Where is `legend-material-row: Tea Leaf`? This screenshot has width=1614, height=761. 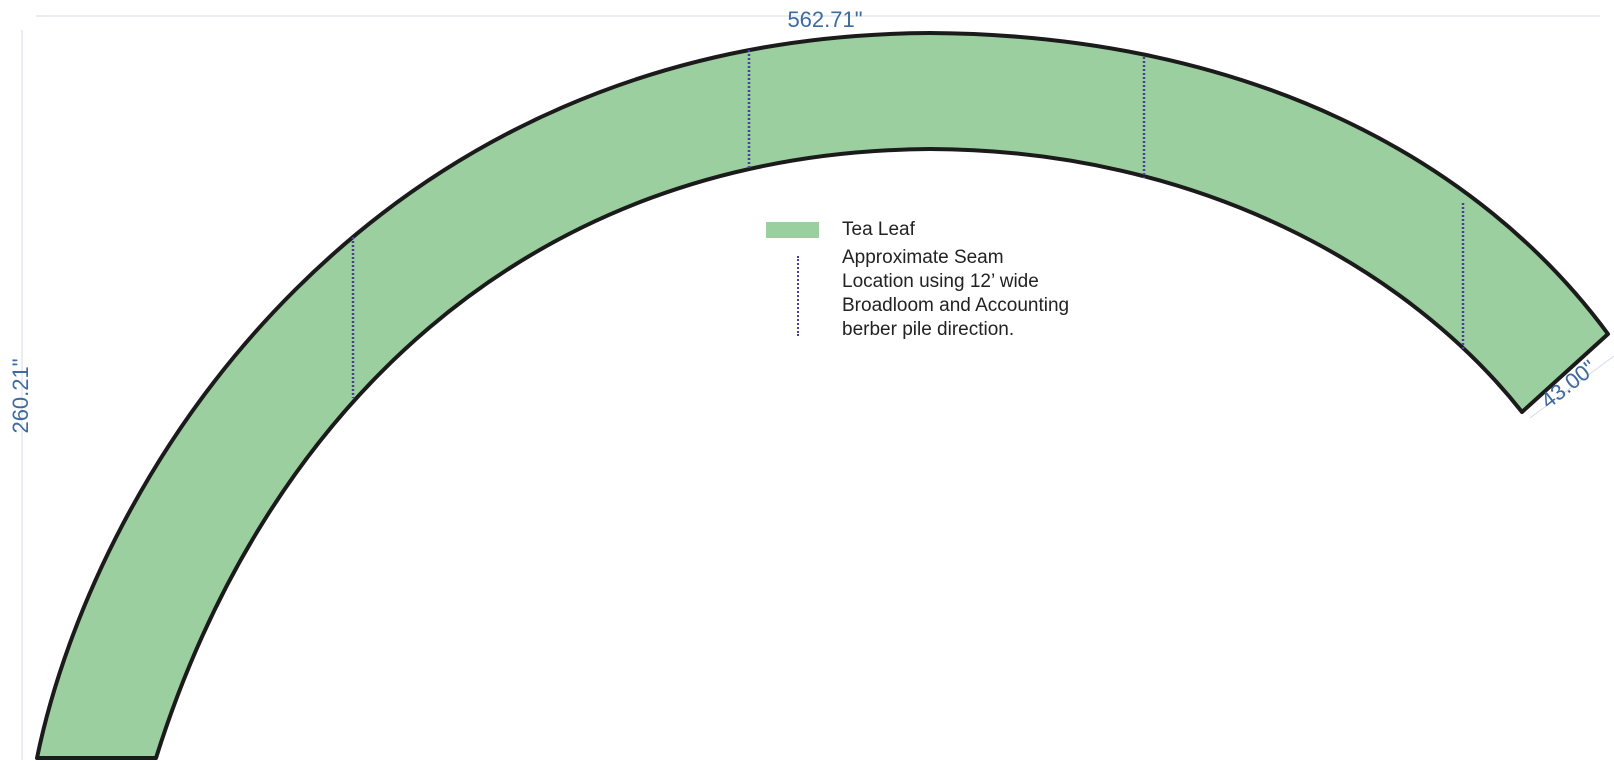
legend-material-row: Tea Leaf is located at coordinates (936, 232).